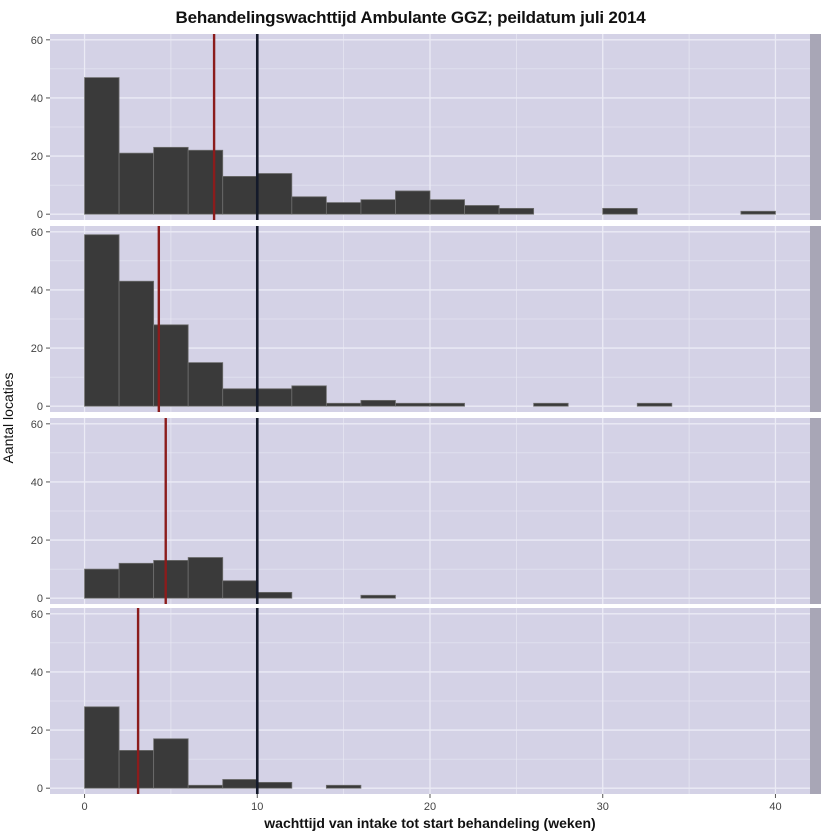 This screenshot has height=836, width=821. Describe the element at coordinates (257, 807) in the screenshot. I see `x-tick-label: 10` at that location.